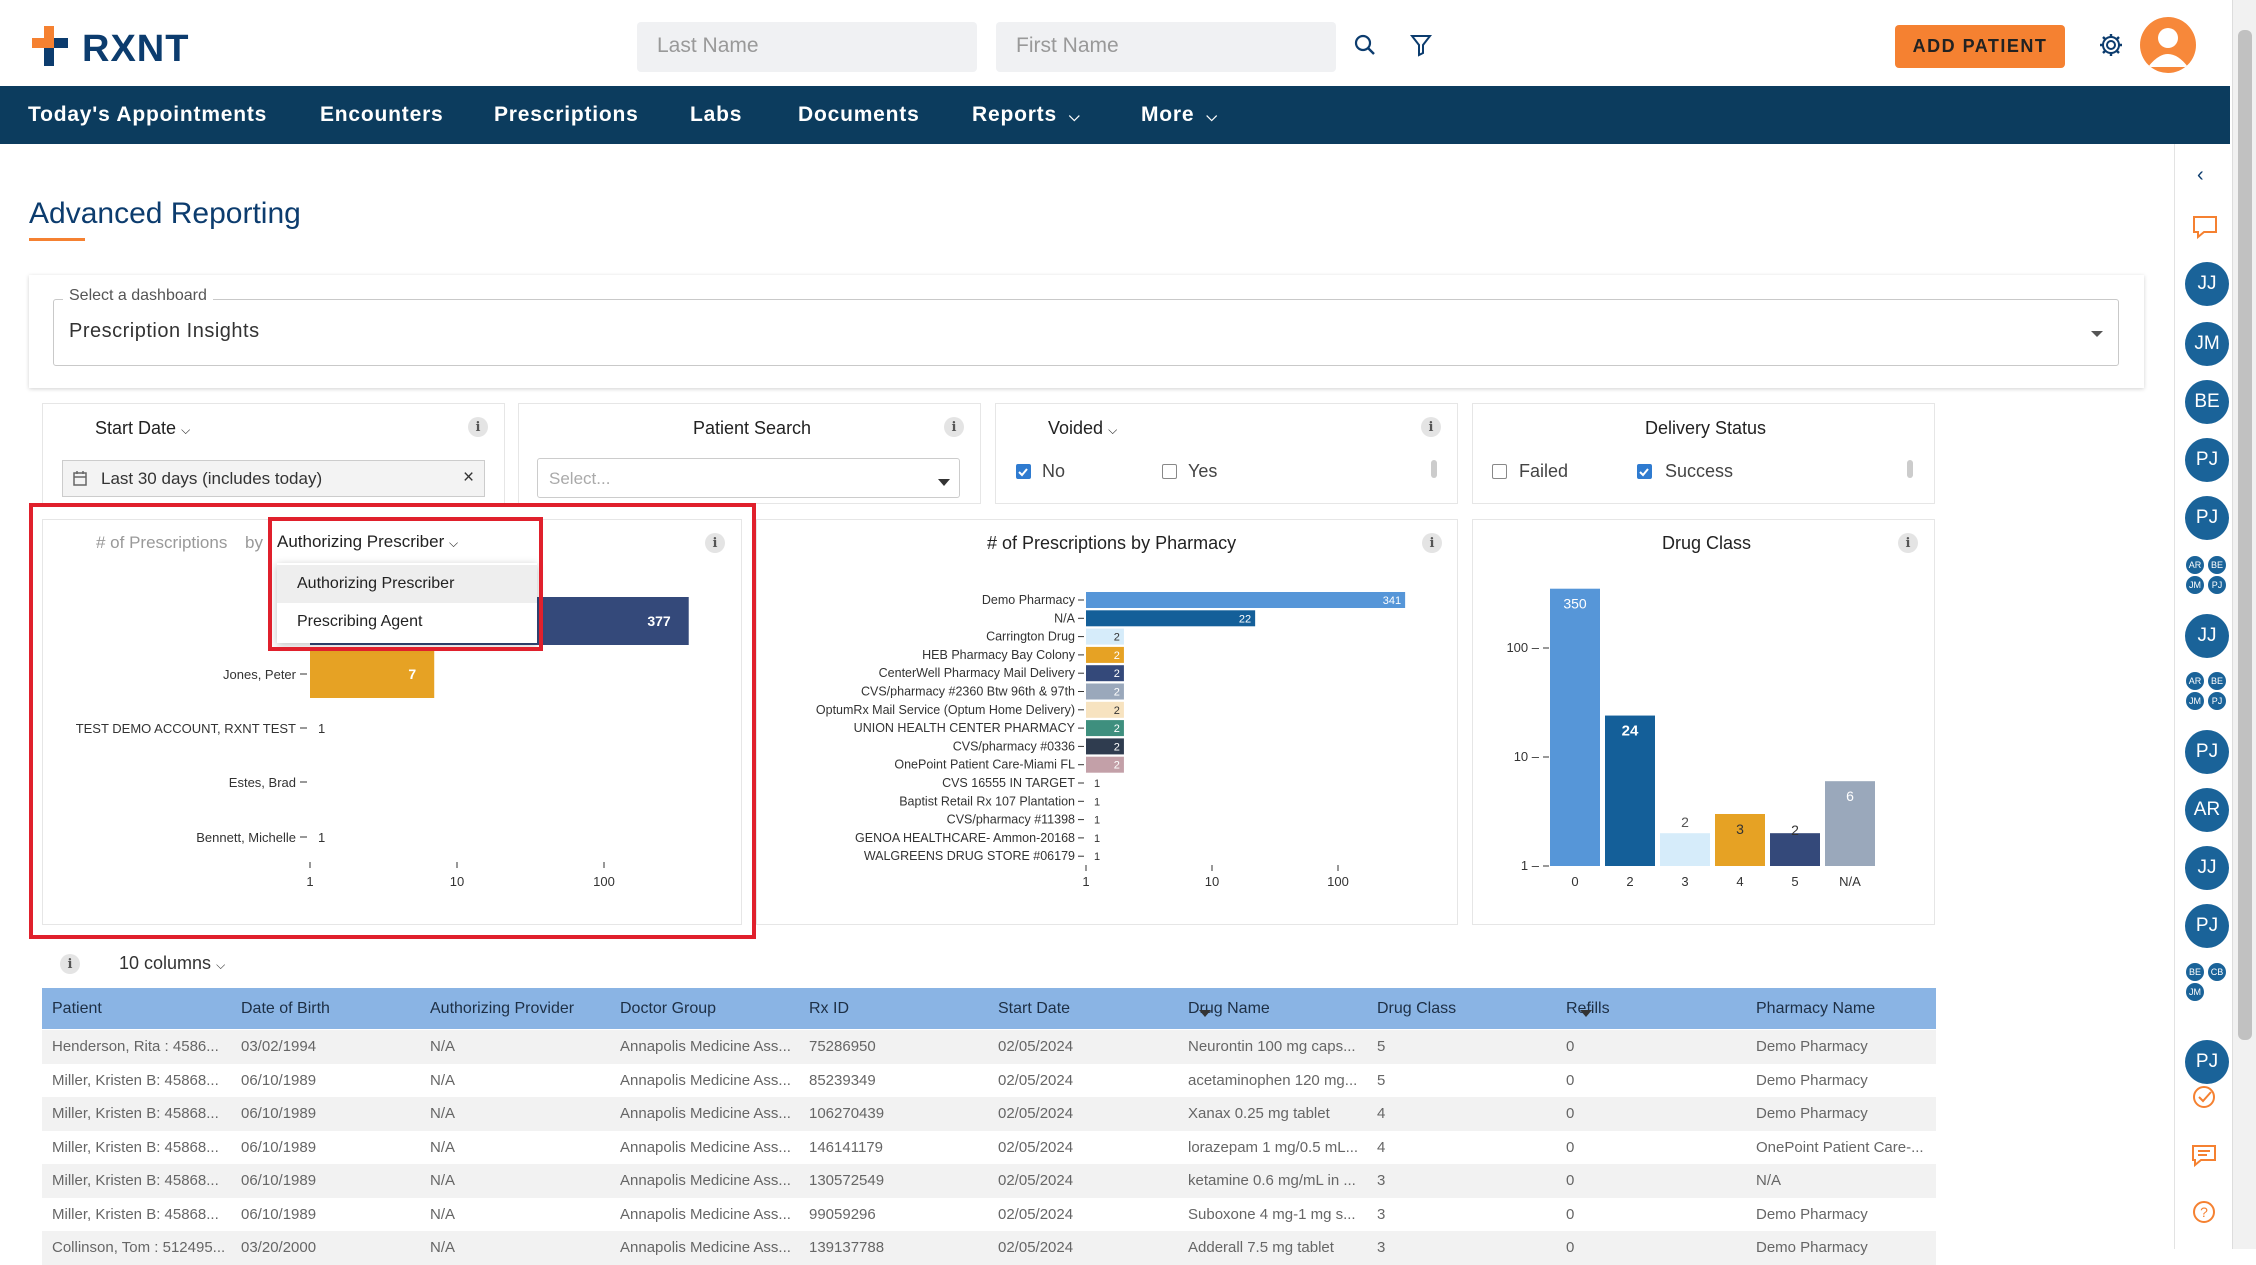  What do you see at coordinates (502, 1008) in the screenshot?
I see `column-header: Authorizing Provider` at bounding box center [502, 1008].